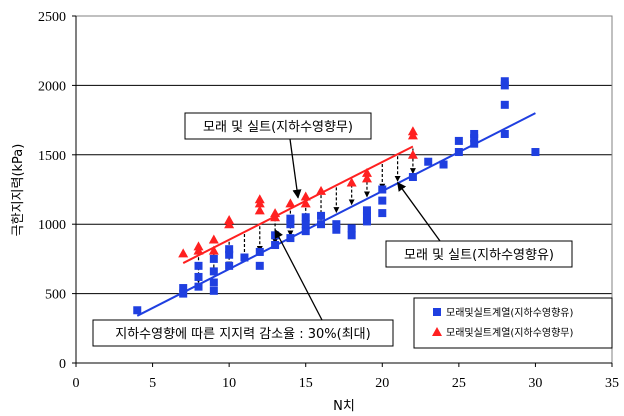 Image resolution: width=624 pixels, height=416 pixels. I want to click on x-tick-label: 15, so click(306, 383).